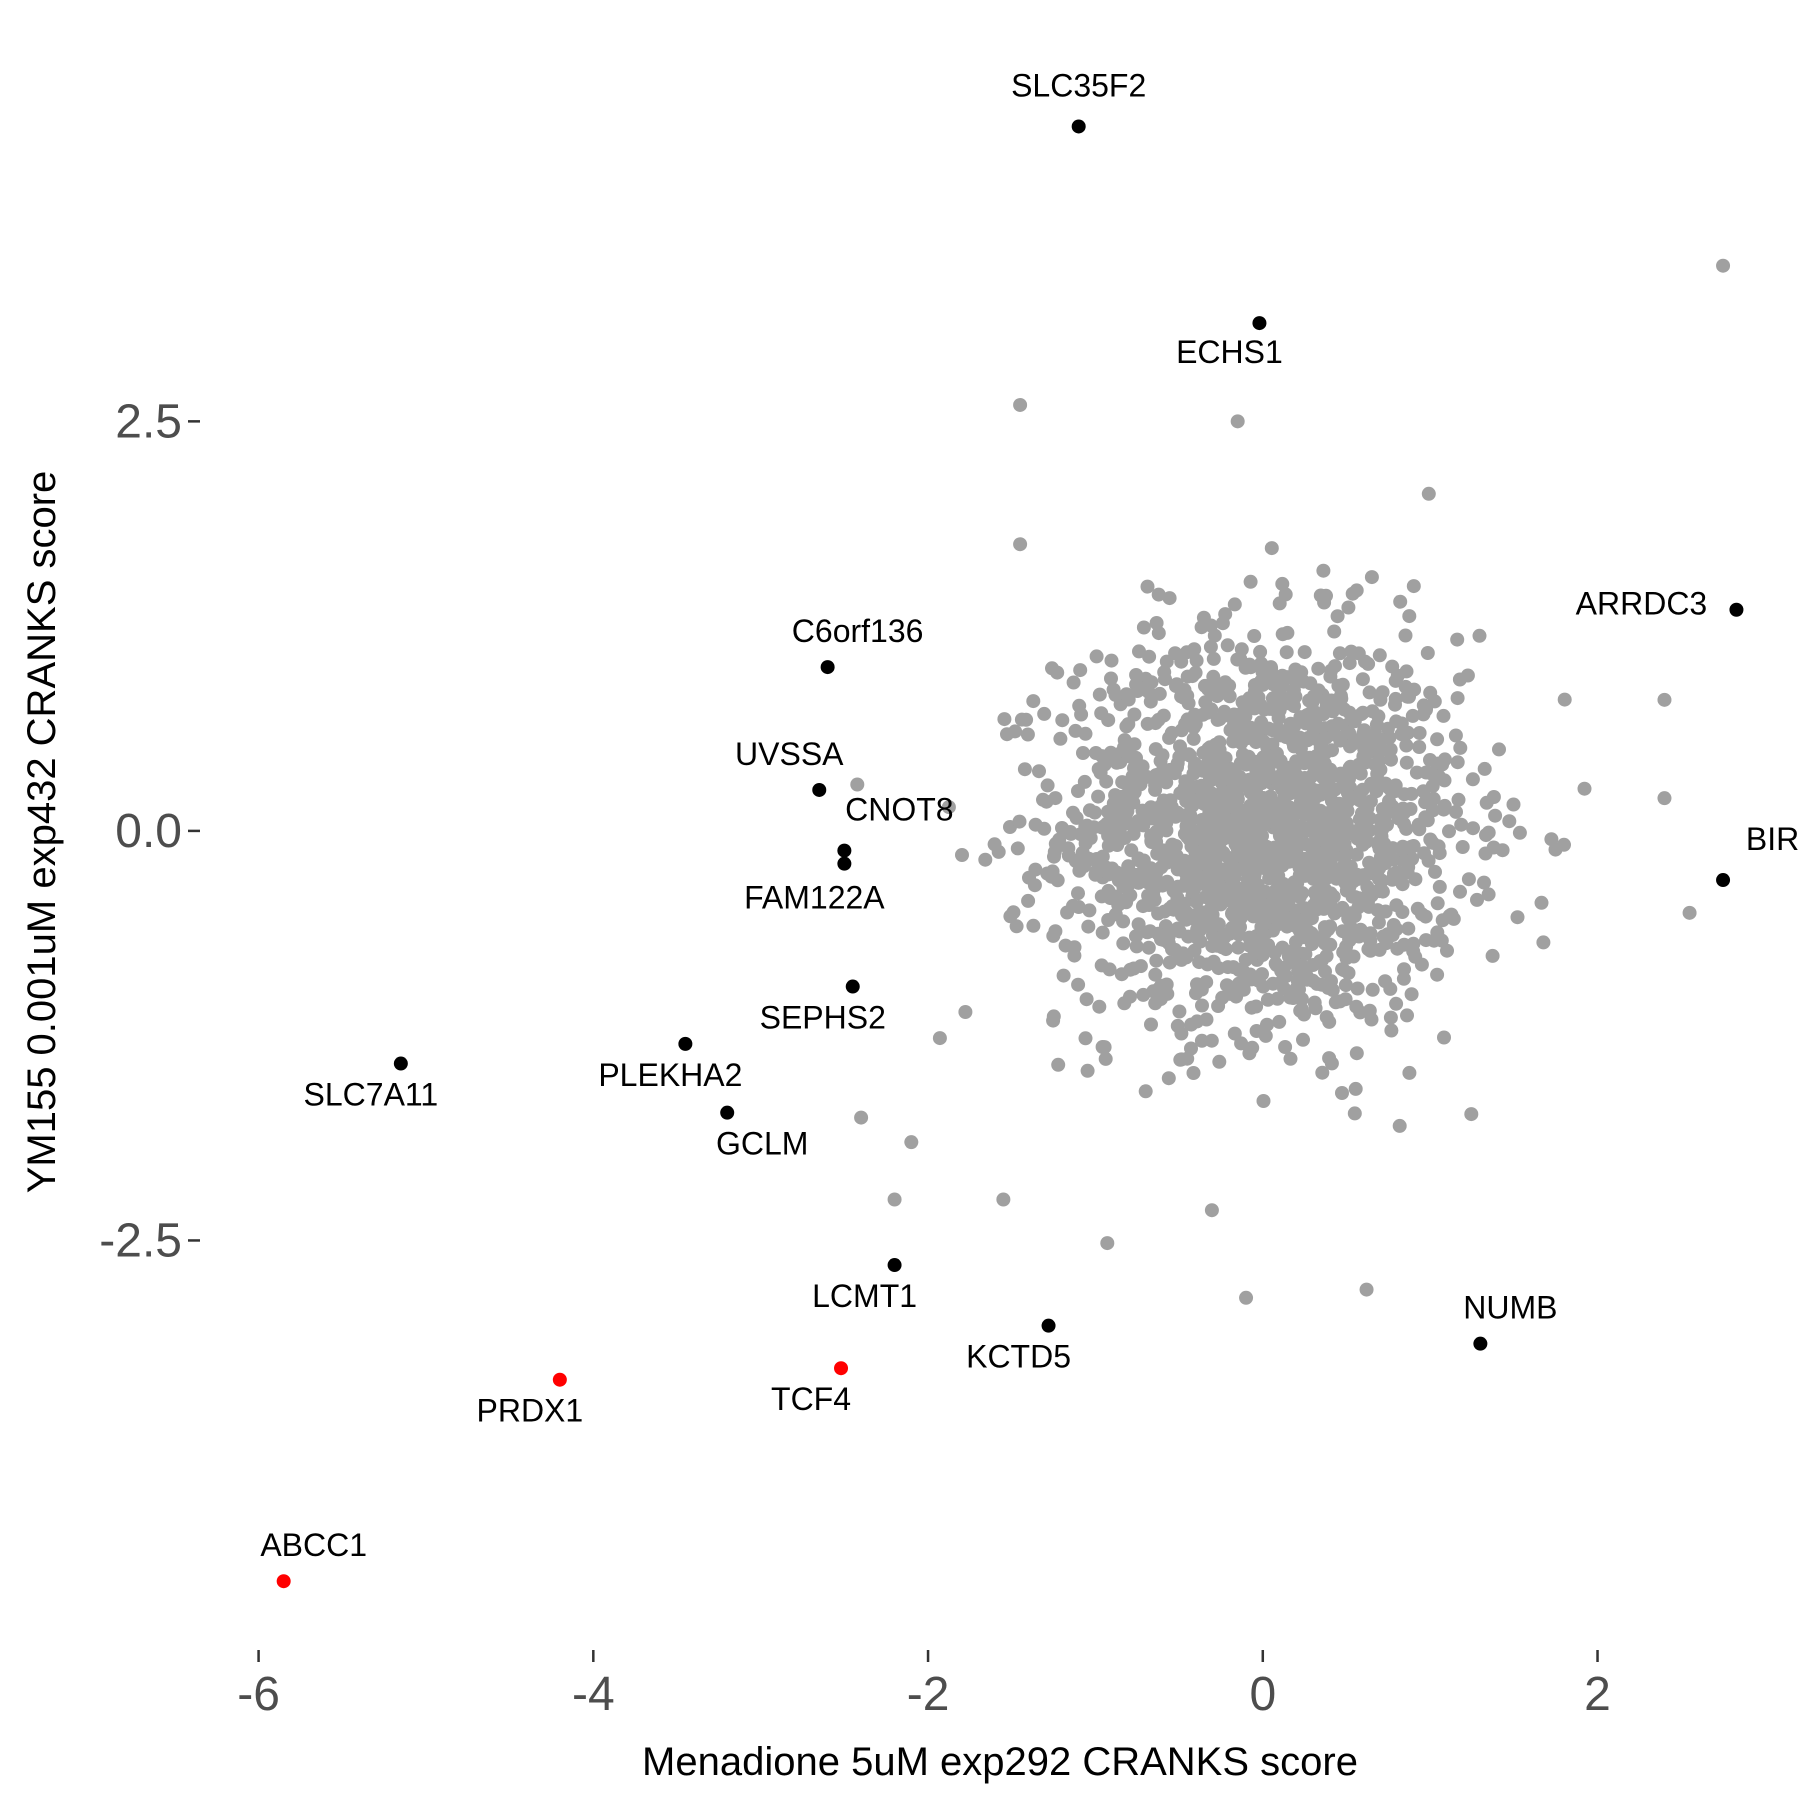  What do you see at coordinates (858, 631) in the screenshot?
I see `gene-label: C6orf136` at bounding box center [858, 631].